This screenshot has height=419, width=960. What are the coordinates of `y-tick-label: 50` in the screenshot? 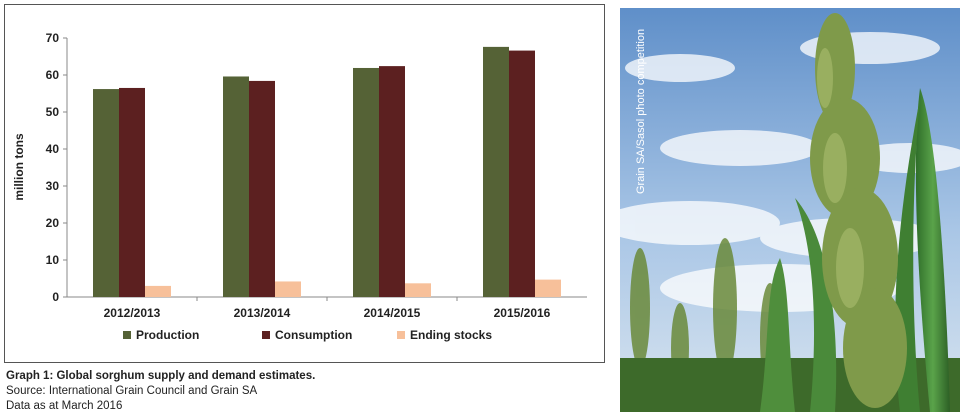 It's located at (53, 112).